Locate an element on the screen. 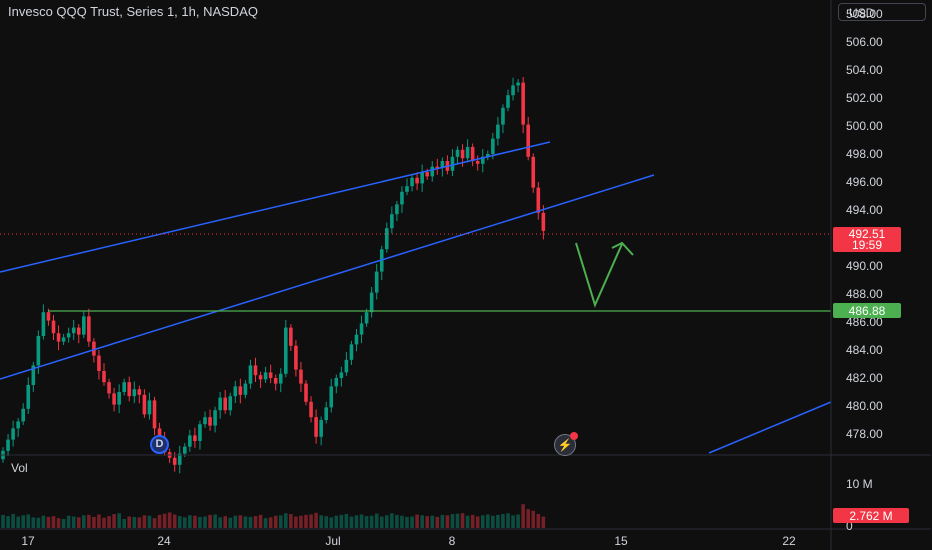 This screenshot has height=550, width=932. projection-arrow is located at coordinates (599, 275).